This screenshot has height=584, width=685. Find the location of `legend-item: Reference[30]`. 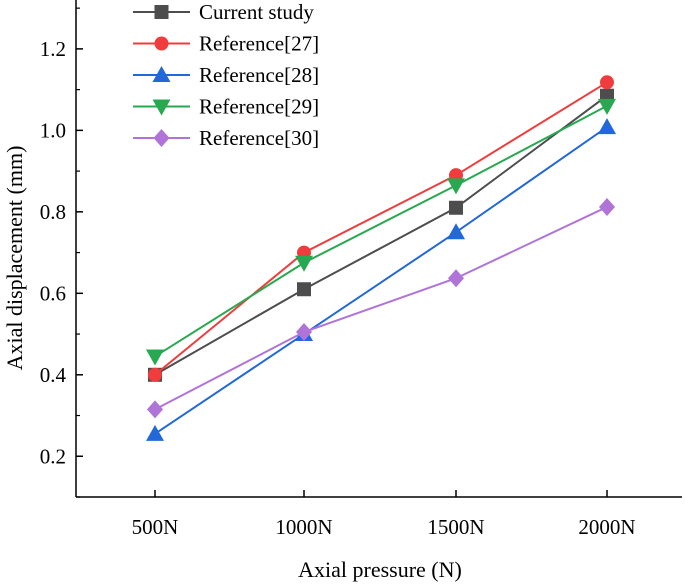

legend-item: Reference[30] is located at coordinates (226, 138).